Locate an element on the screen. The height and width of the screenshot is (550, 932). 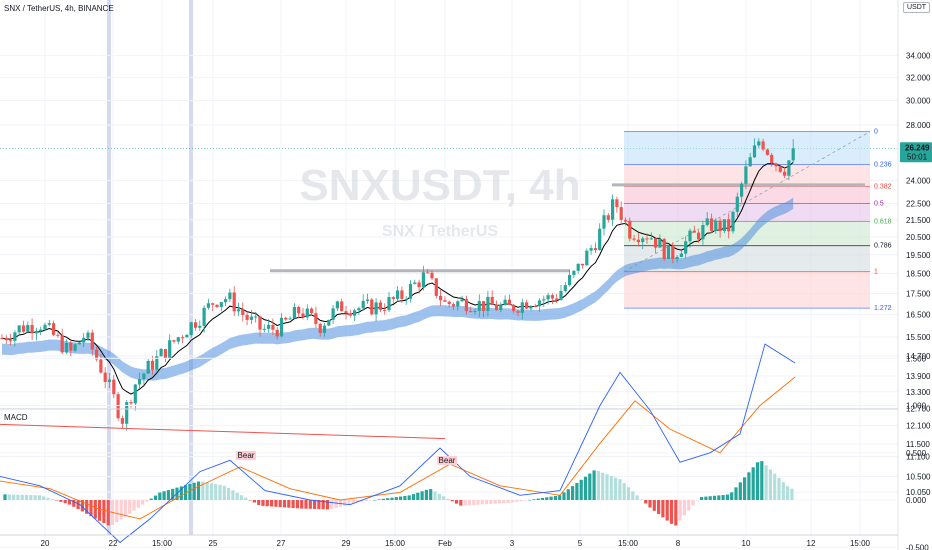
price-axis-bg is located at coordinates (915, 275).